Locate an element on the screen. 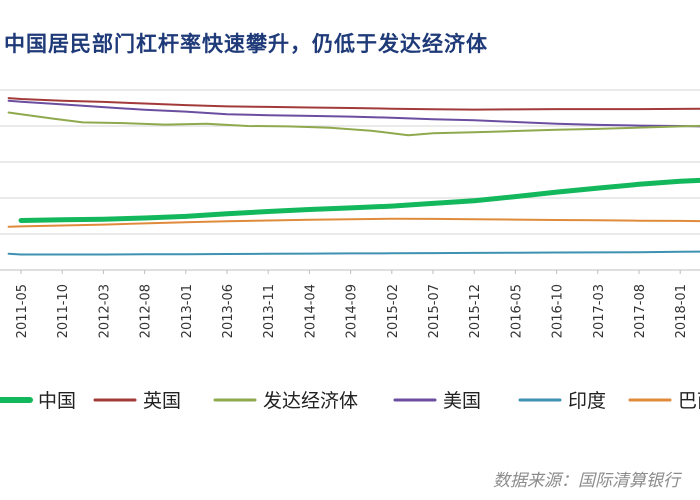  x-tick-label: 2015-02 is located at coordinates (393, 311).